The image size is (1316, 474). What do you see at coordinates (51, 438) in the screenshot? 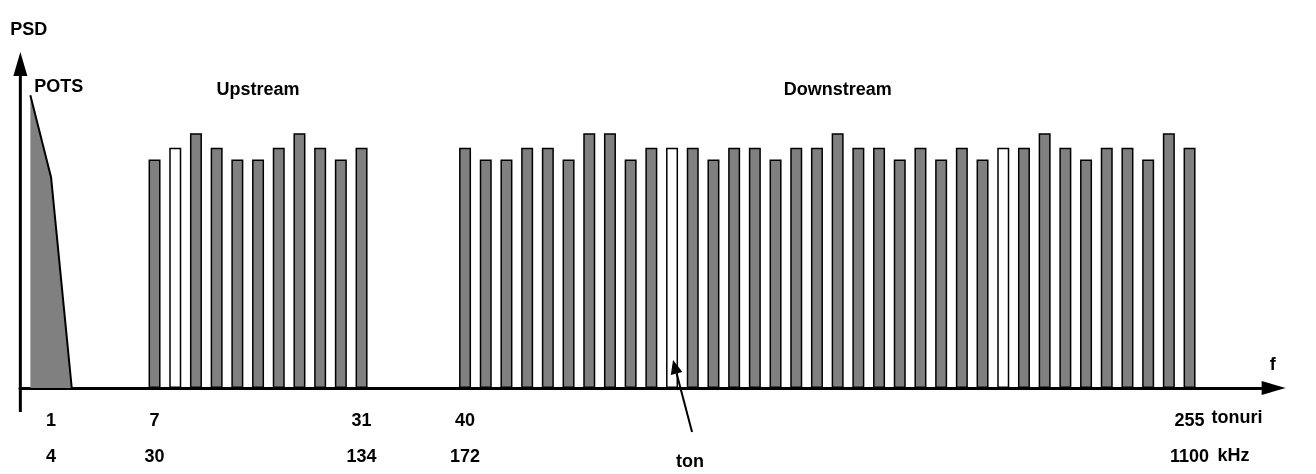
I see `x-tick-label: 1 4` at bounding box center [51, 438].